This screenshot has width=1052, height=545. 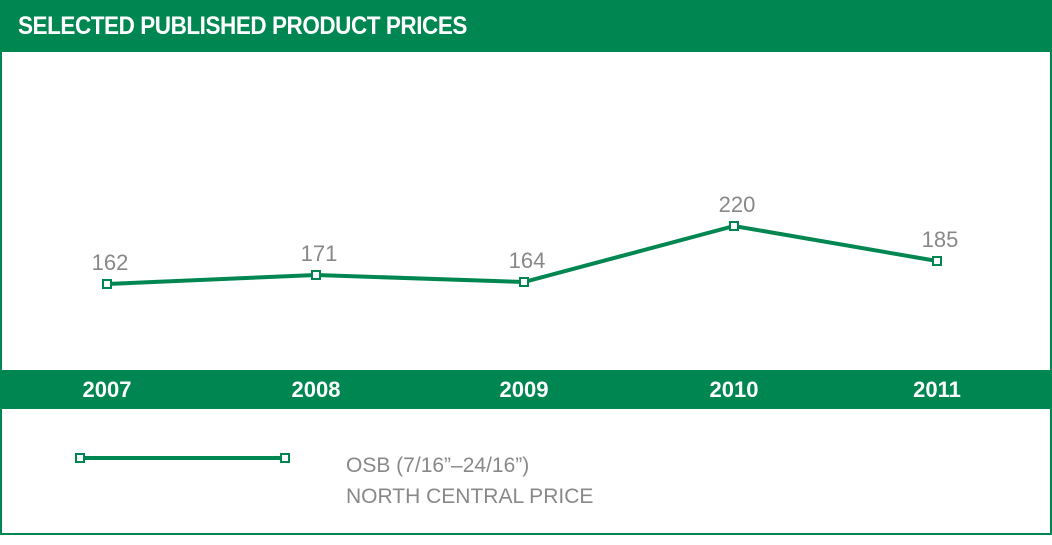 I want to click on legend: OSB (7/16”–24/16”) NORTH CENTRAL PRICE, so click(x=469, y=481).